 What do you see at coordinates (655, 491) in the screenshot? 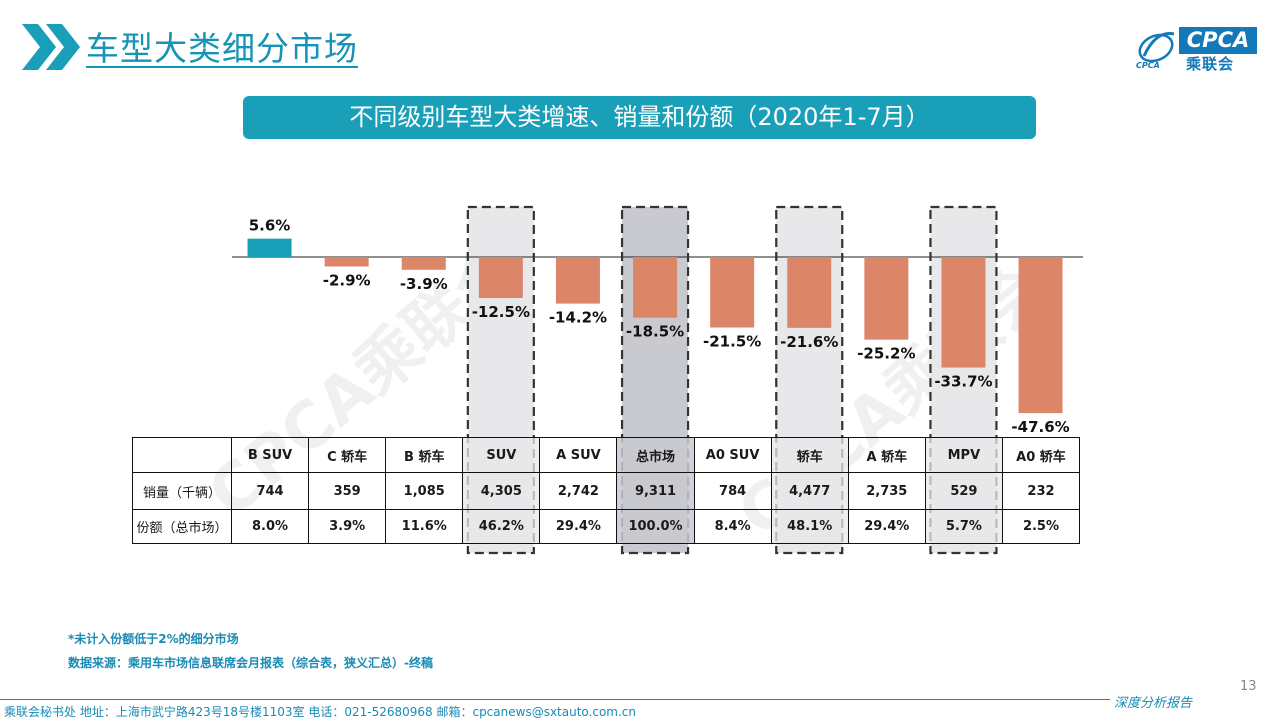
I see `table-cell: 9,311` at bounding box center [655, 491].